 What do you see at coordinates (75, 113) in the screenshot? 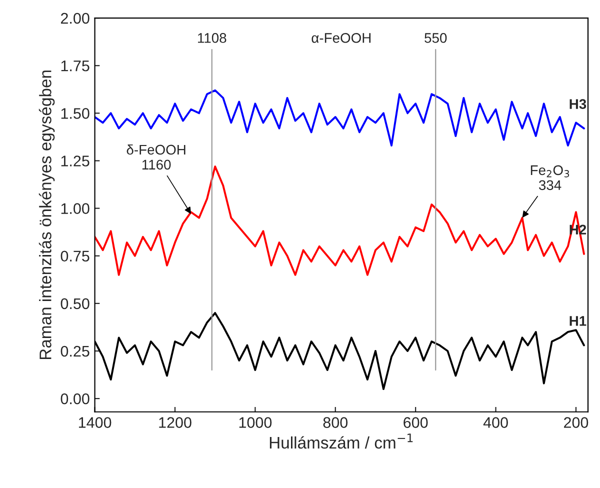
I see `y-tick-label: 1.50` at bounding box center [75, 113].